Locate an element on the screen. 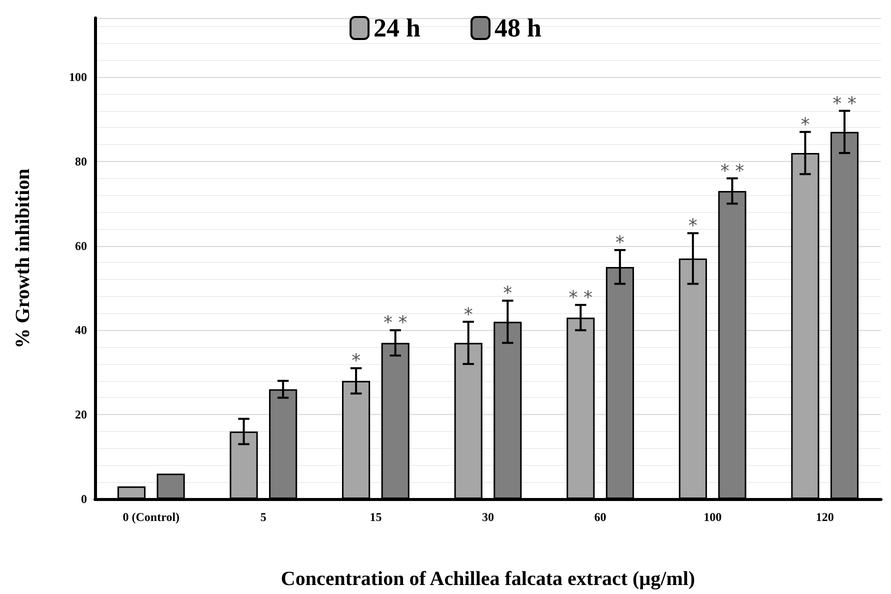 The width and height of the screenshot is (891, 594). x-tick-label: 0 (Control) is located at coordinates (151, 517).